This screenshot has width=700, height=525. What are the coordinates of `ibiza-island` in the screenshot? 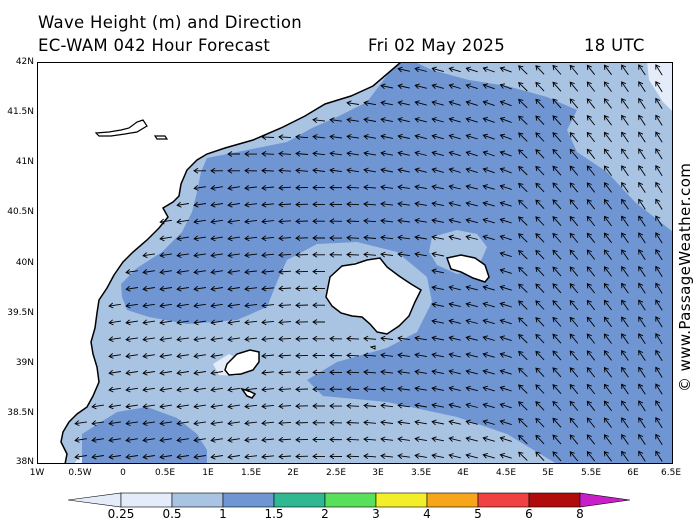 It's located at (242, 362).